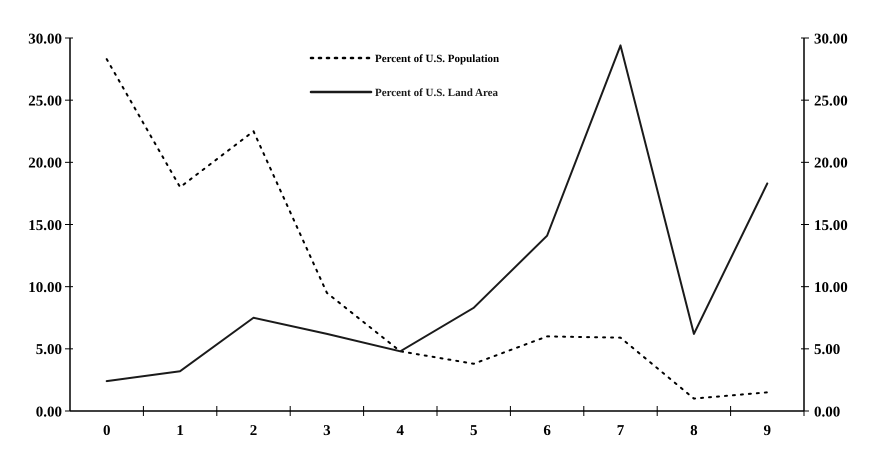 The width and height of the screenshot is (882, 459). Describe the element at coordinates (827, 350) in the screenshot. I see `y2-tick-label: 5.00` at that location.